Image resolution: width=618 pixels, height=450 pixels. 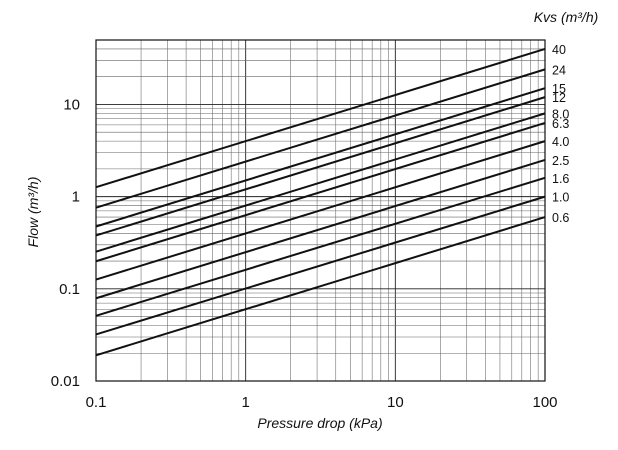 I want to click on x-tick-label: 1, so click(x=245, y=402).